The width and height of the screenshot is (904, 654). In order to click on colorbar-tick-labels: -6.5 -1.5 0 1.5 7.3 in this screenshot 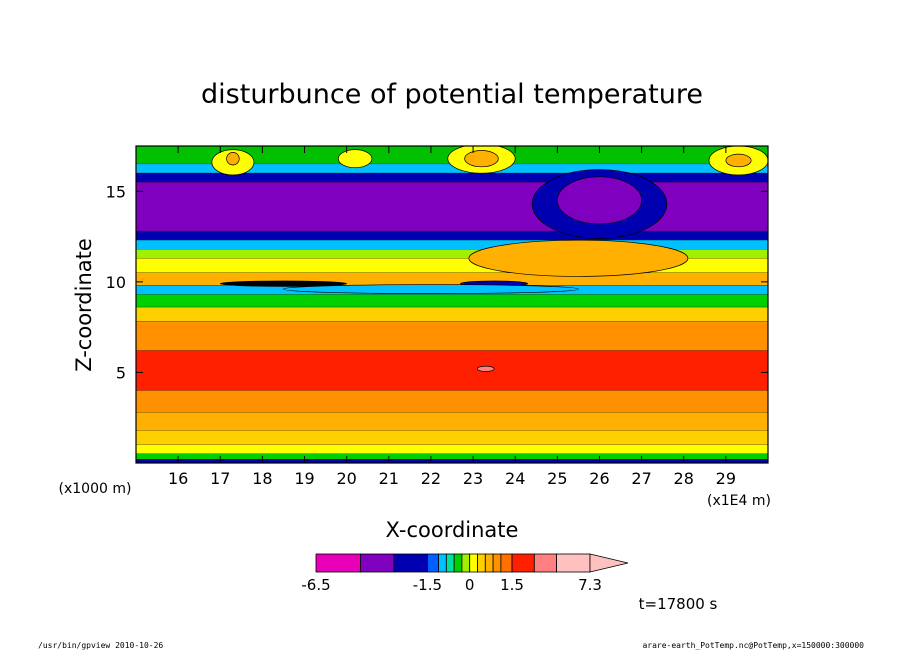, I will do `click(451, 585)`.